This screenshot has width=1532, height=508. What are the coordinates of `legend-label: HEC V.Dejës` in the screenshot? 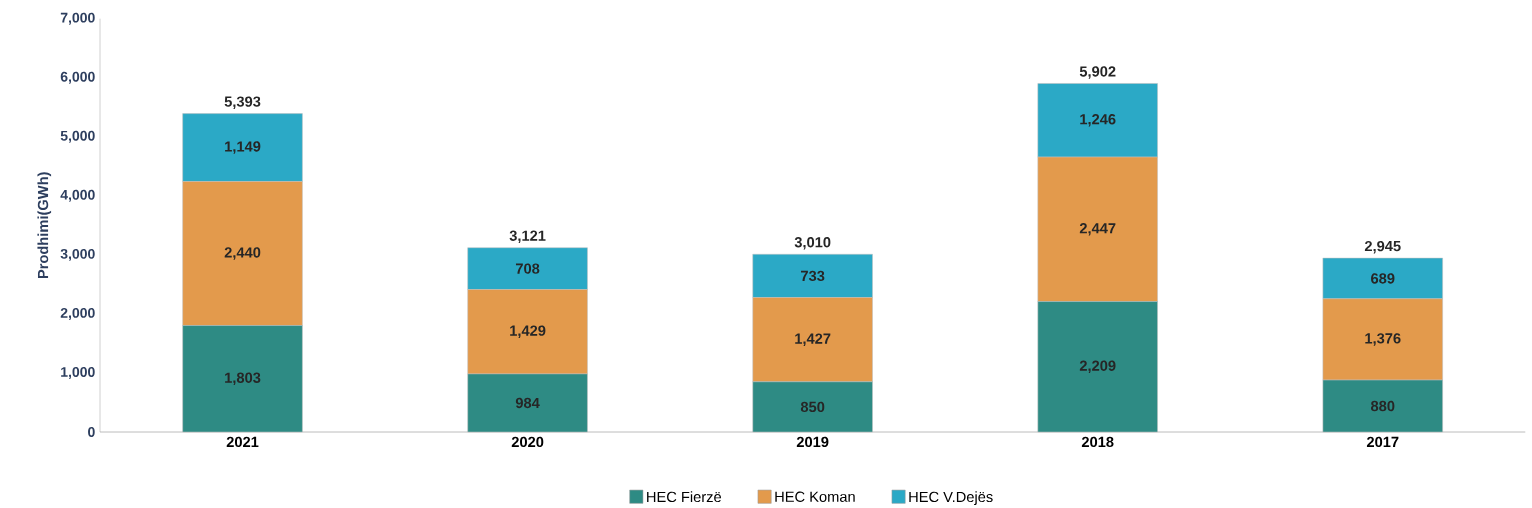 It's located at (951, 498).